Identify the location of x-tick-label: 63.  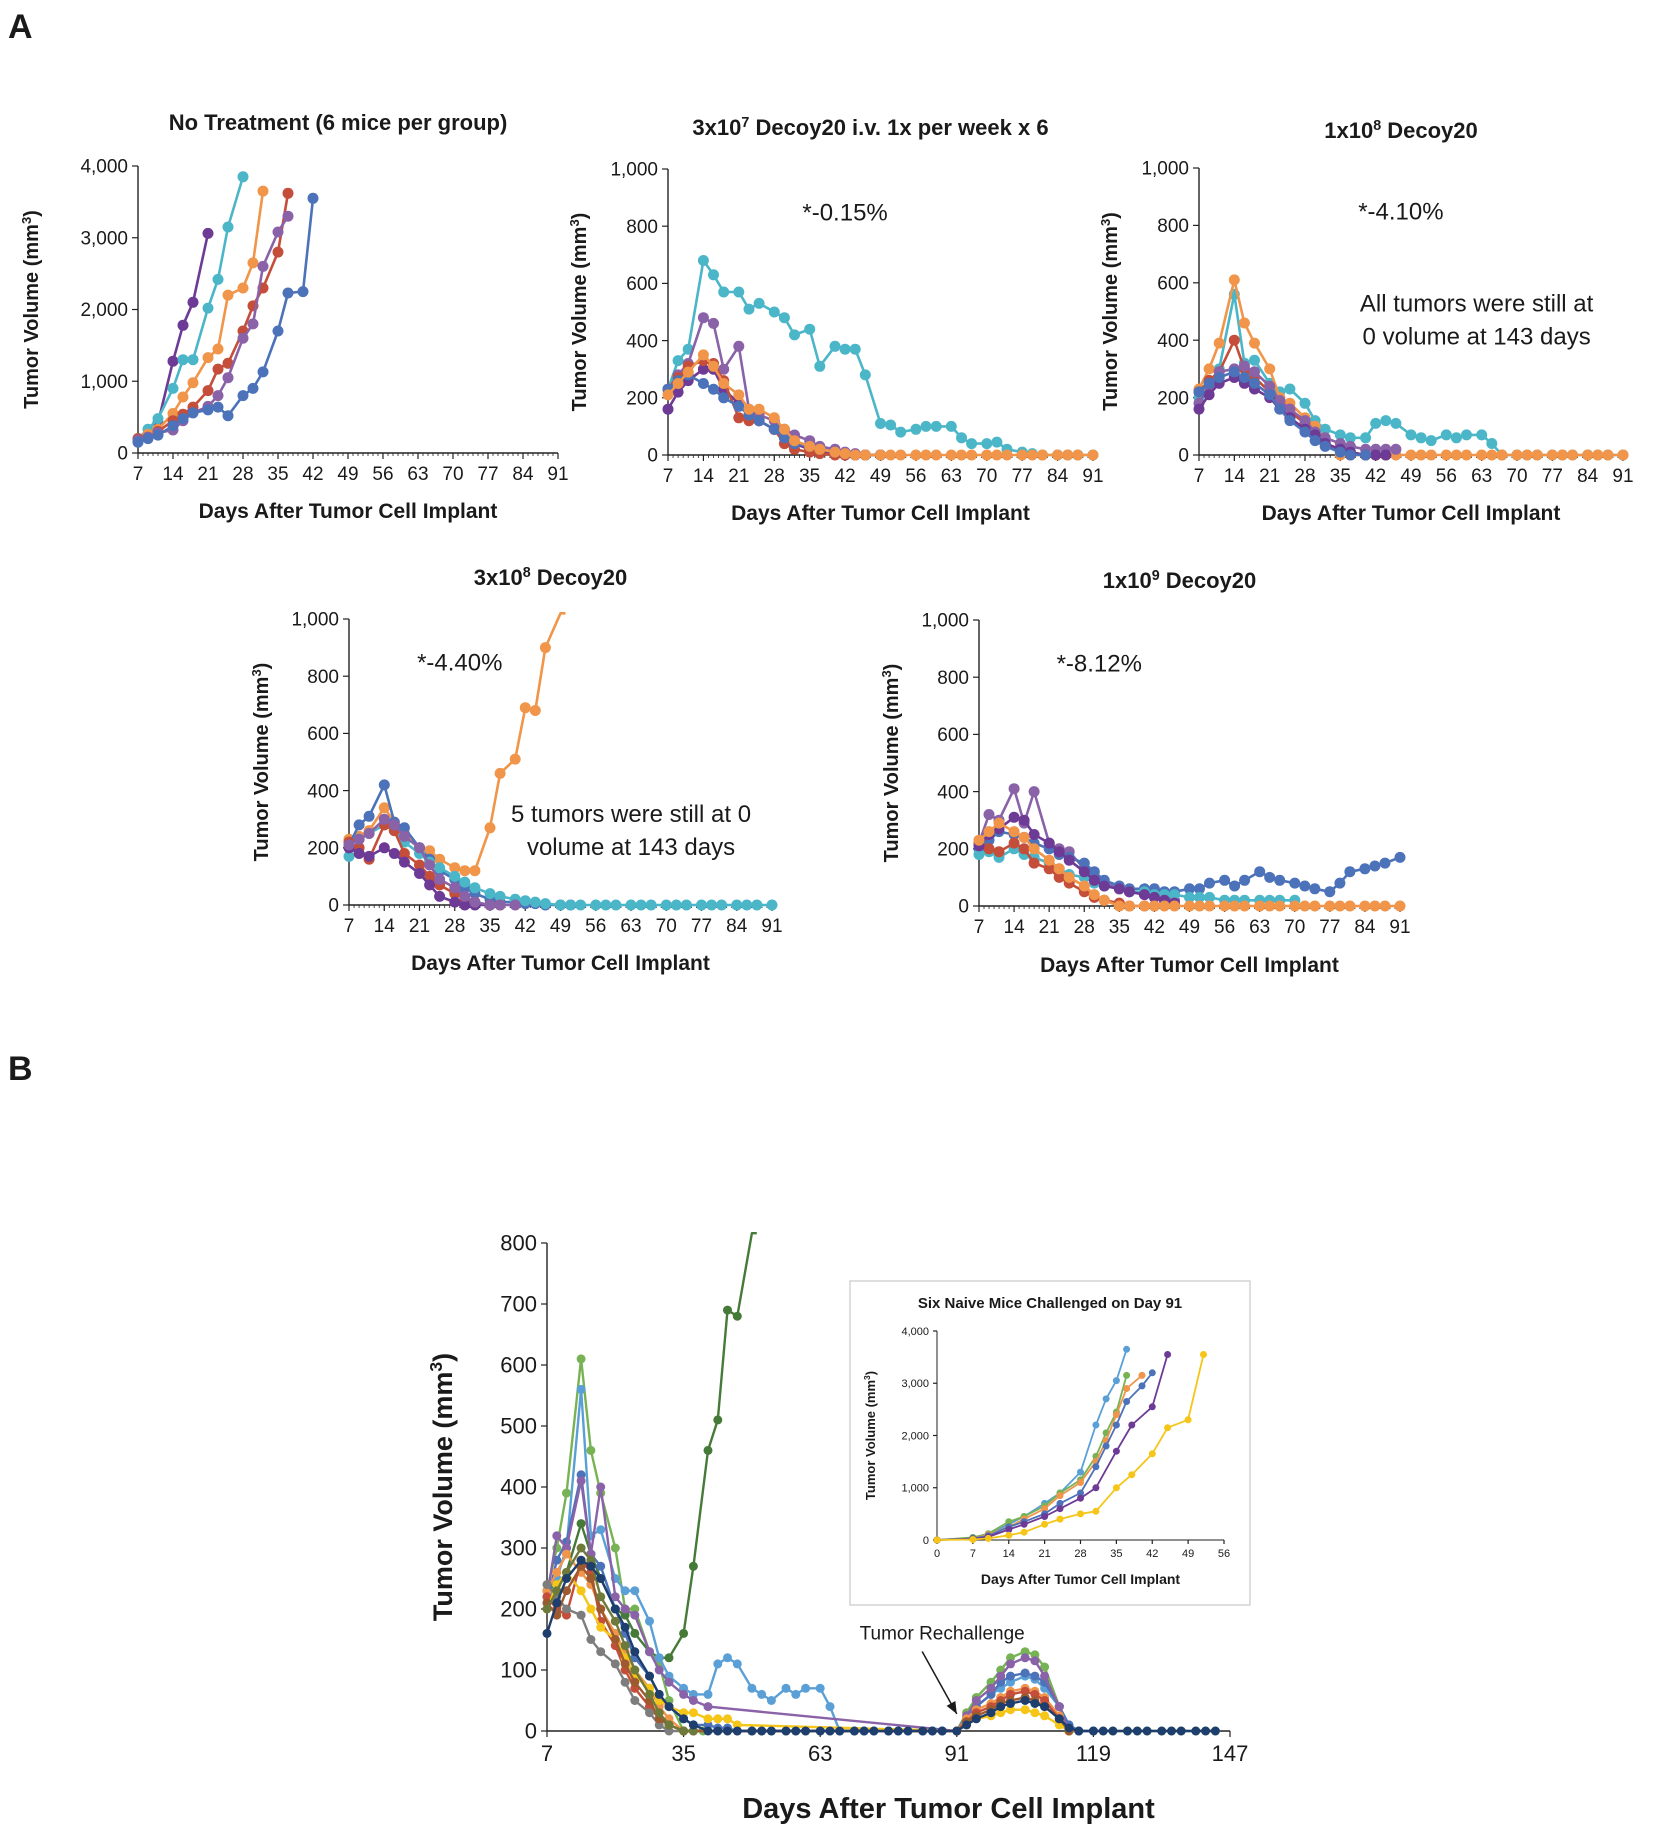
(1481, 476).